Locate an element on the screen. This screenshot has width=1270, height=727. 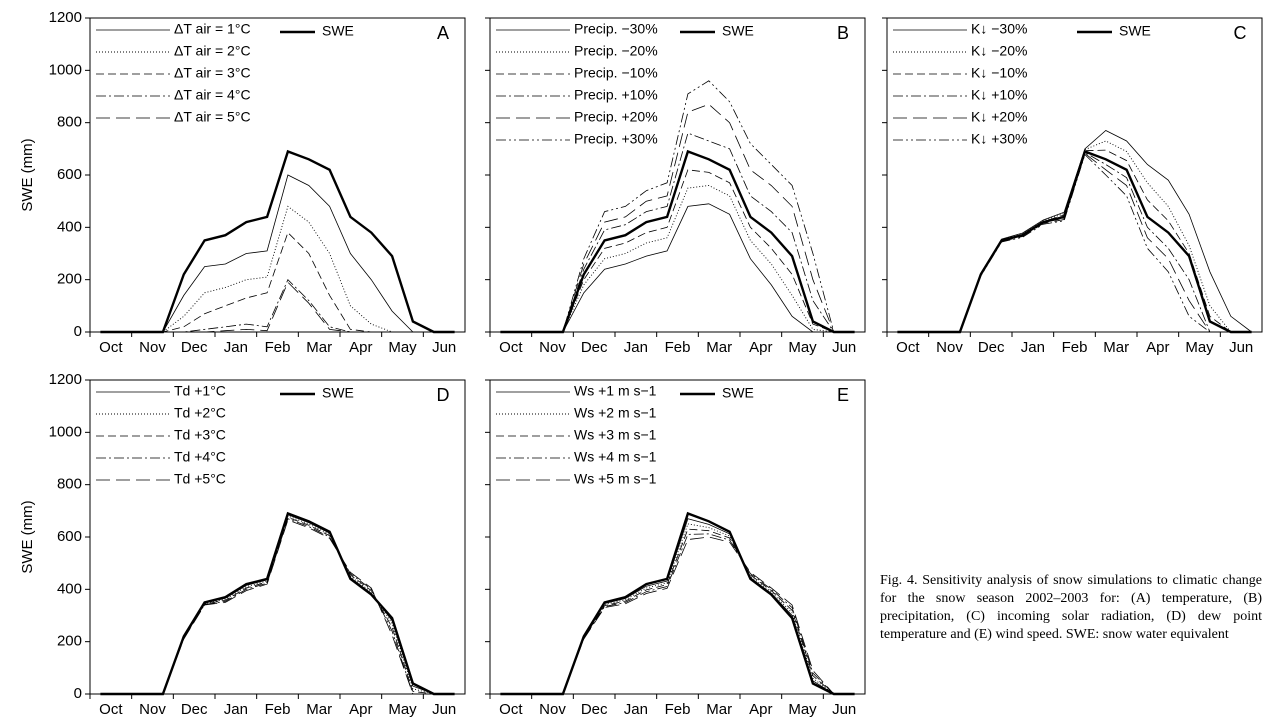
legend-label: Ws +2 m s−1 is located at coordinates (615, 413).